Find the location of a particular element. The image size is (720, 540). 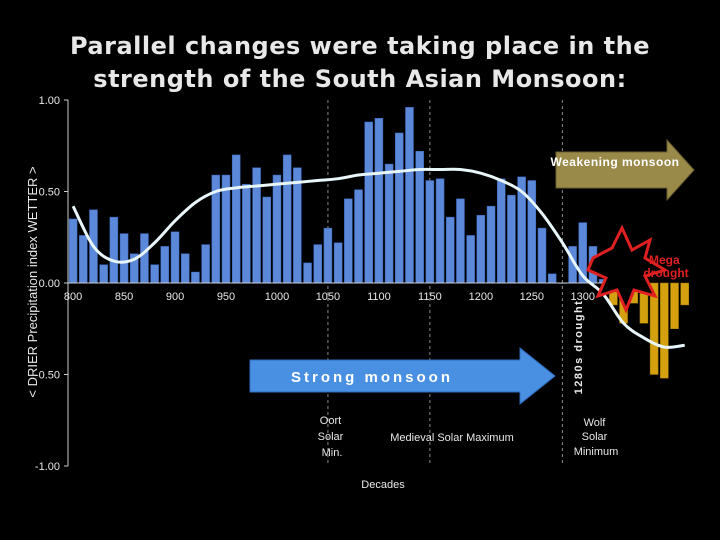

x-tick-label: 950 is located at coordinates (226, 297).